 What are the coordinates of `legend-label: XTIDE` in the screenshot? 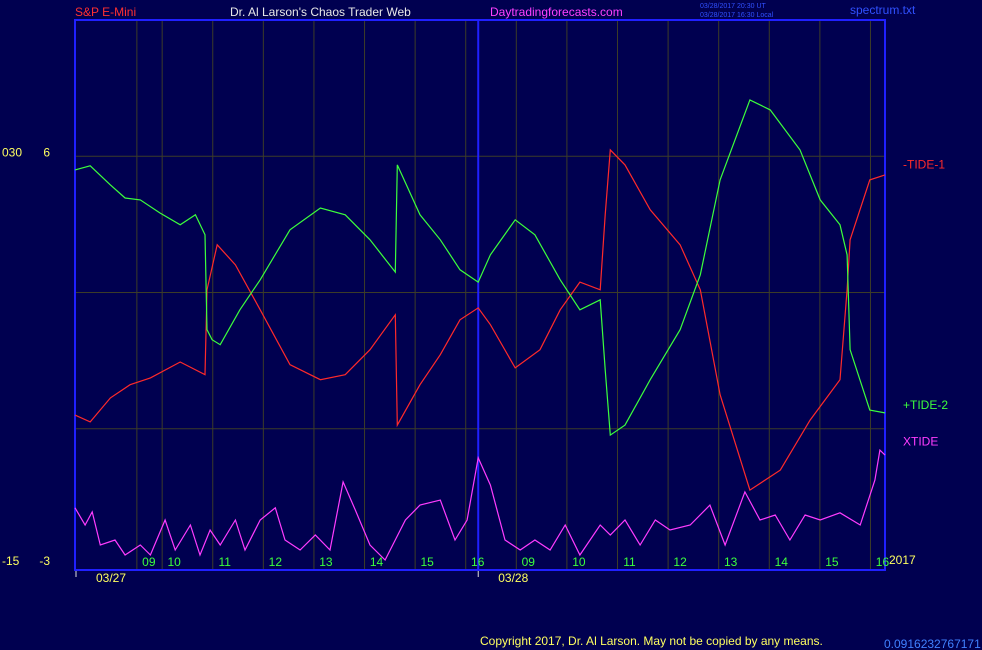 It's located at (920, 442).